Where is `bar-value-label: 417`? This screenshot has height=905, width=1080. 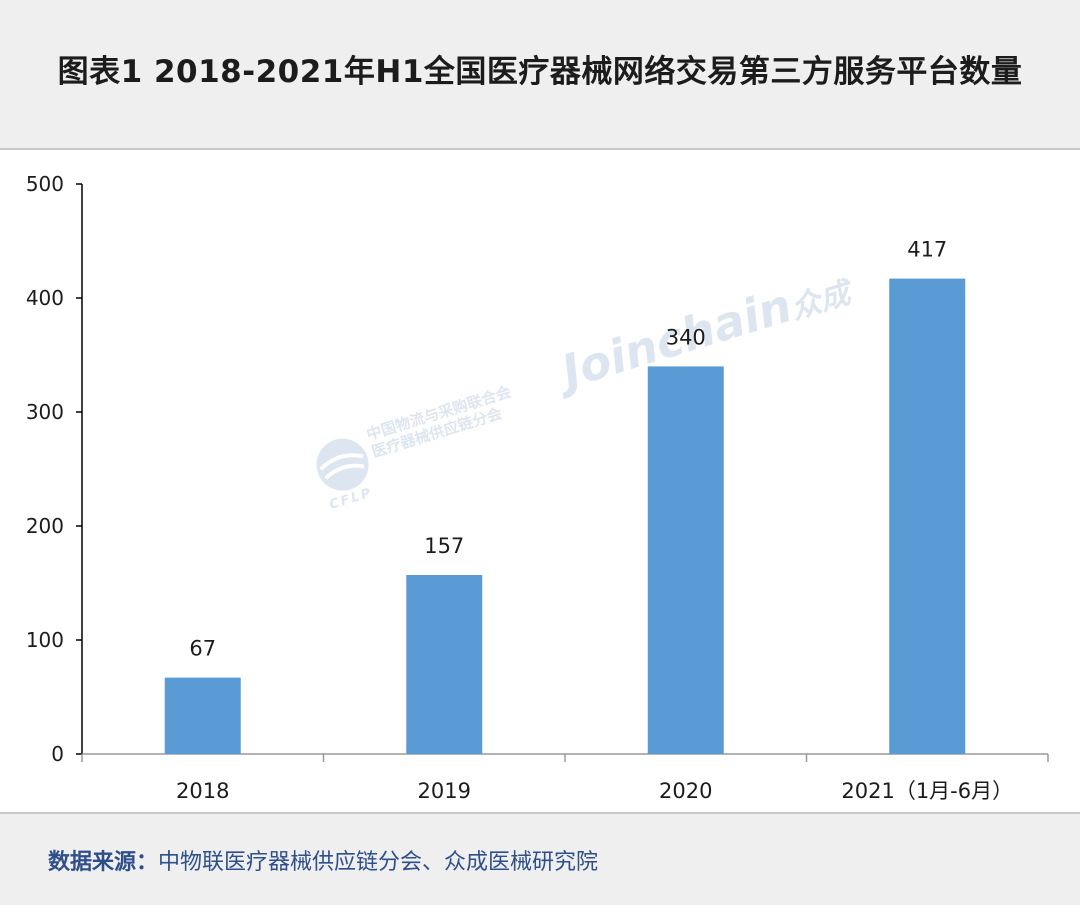 bar-value-label: 417 is located at coordinates (927, 250).